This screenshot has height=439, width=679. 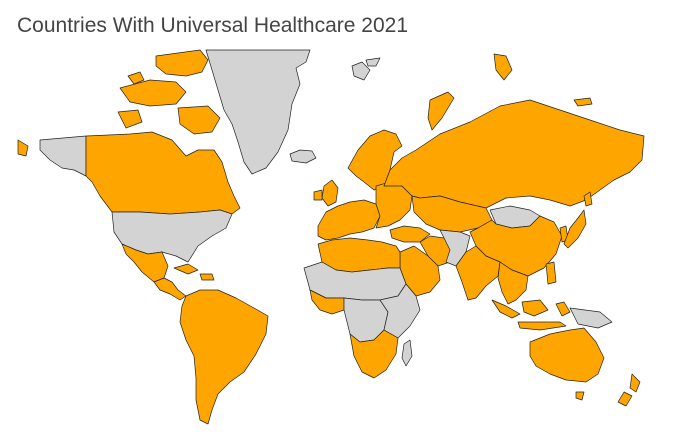 I want to click on southern-africa-region, so click(x=374, y=354).